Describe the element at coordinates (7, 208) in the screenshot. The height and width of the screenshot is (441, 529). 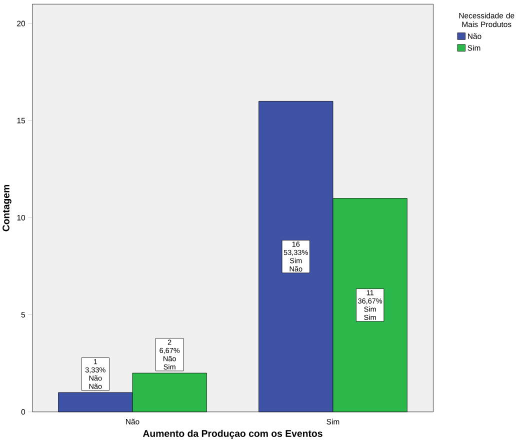
I see `y-axis-title: Contagem` at that location.